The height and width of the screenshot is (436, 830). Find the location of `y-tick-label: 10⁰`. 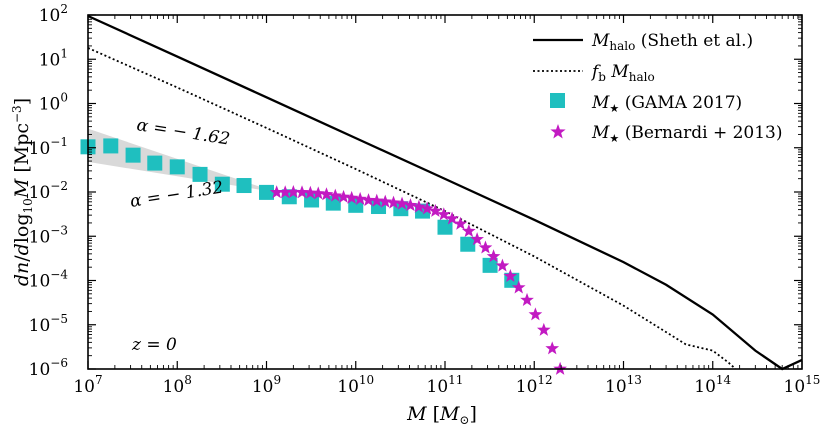

y-tick-label: 10⁰ is located at coordinates (53, 103).